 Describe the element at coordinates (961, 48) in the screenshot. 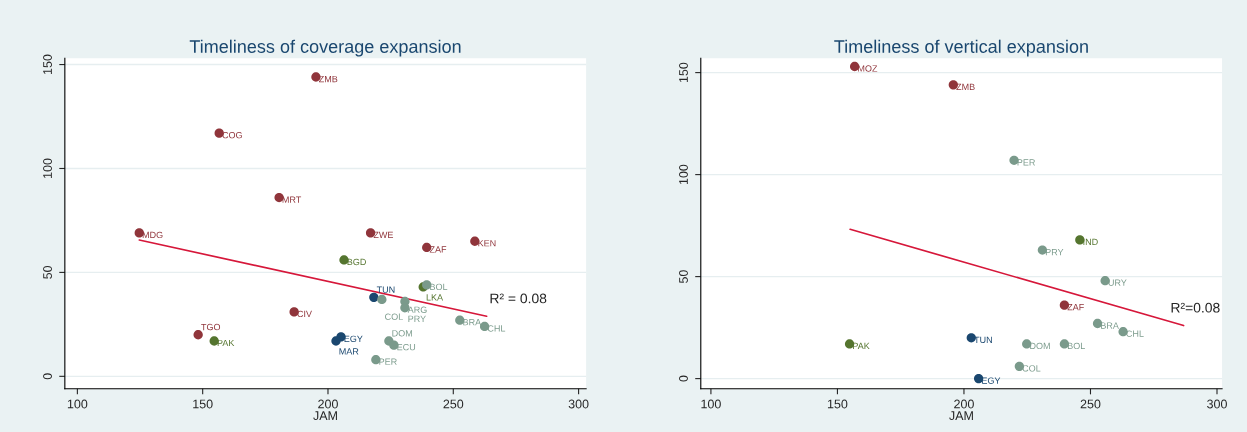

I see `chart-title: Timeliness of vertical expansion` at that location.